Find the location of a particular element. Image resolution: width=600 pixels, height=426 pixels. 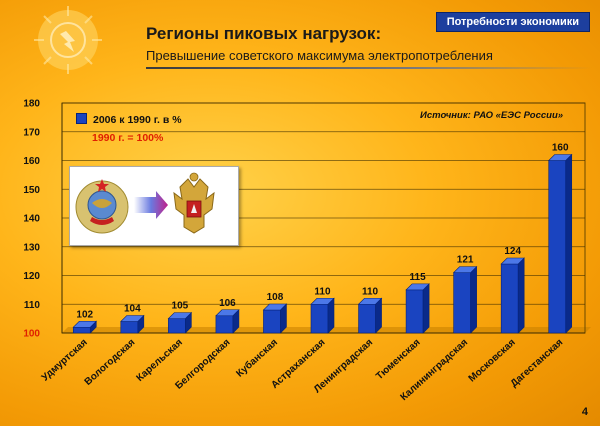

x-tick-label: Тюменская is located at coordinates (398, 359).